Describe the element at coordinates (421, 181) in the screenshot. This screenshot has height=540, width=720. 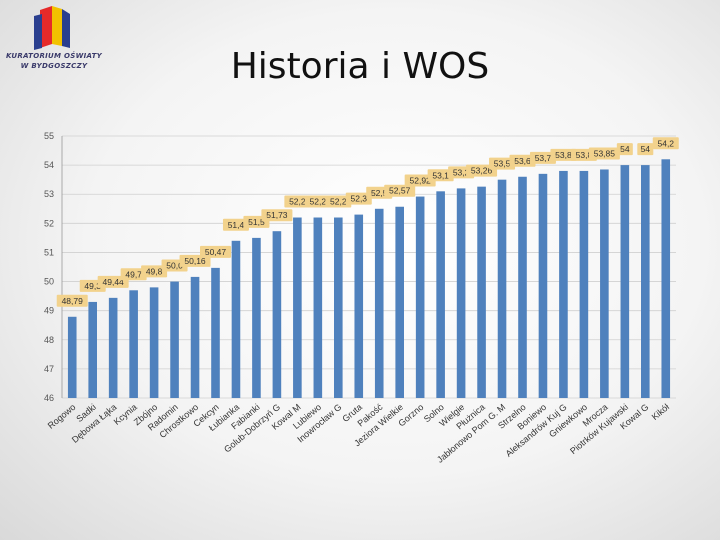
I see `data-label: 52,92` at that location.